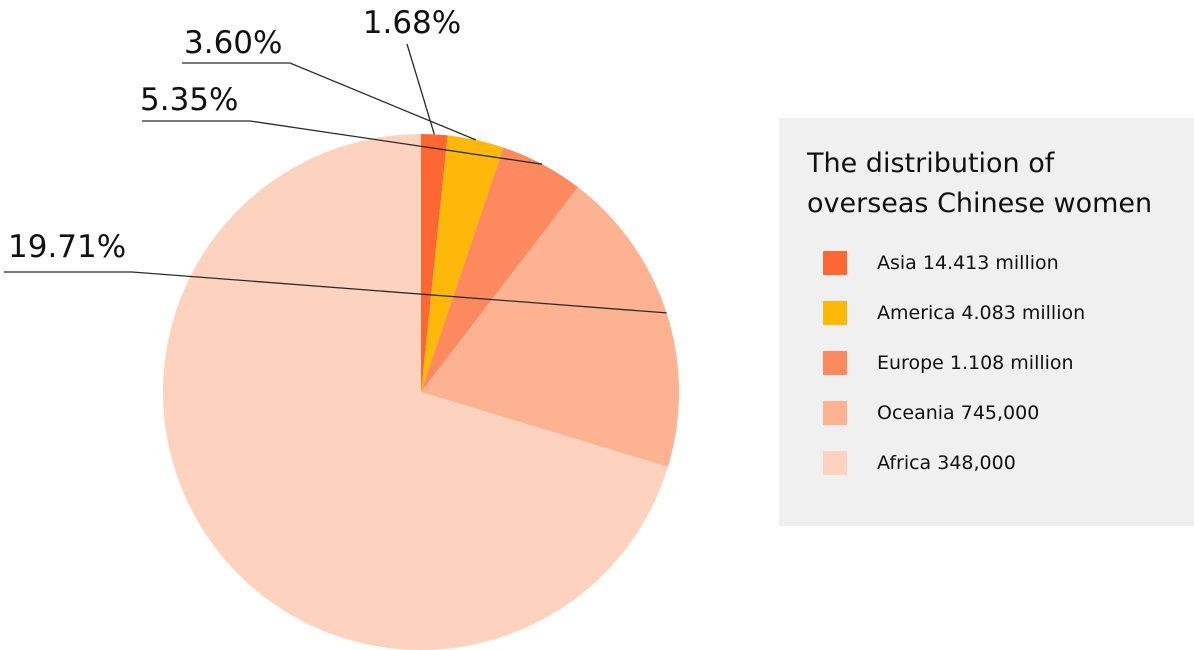  Describe the element at coordinates (412, 23) in the screenshot. I see `percentage-label-5: 1.68%` at that location.